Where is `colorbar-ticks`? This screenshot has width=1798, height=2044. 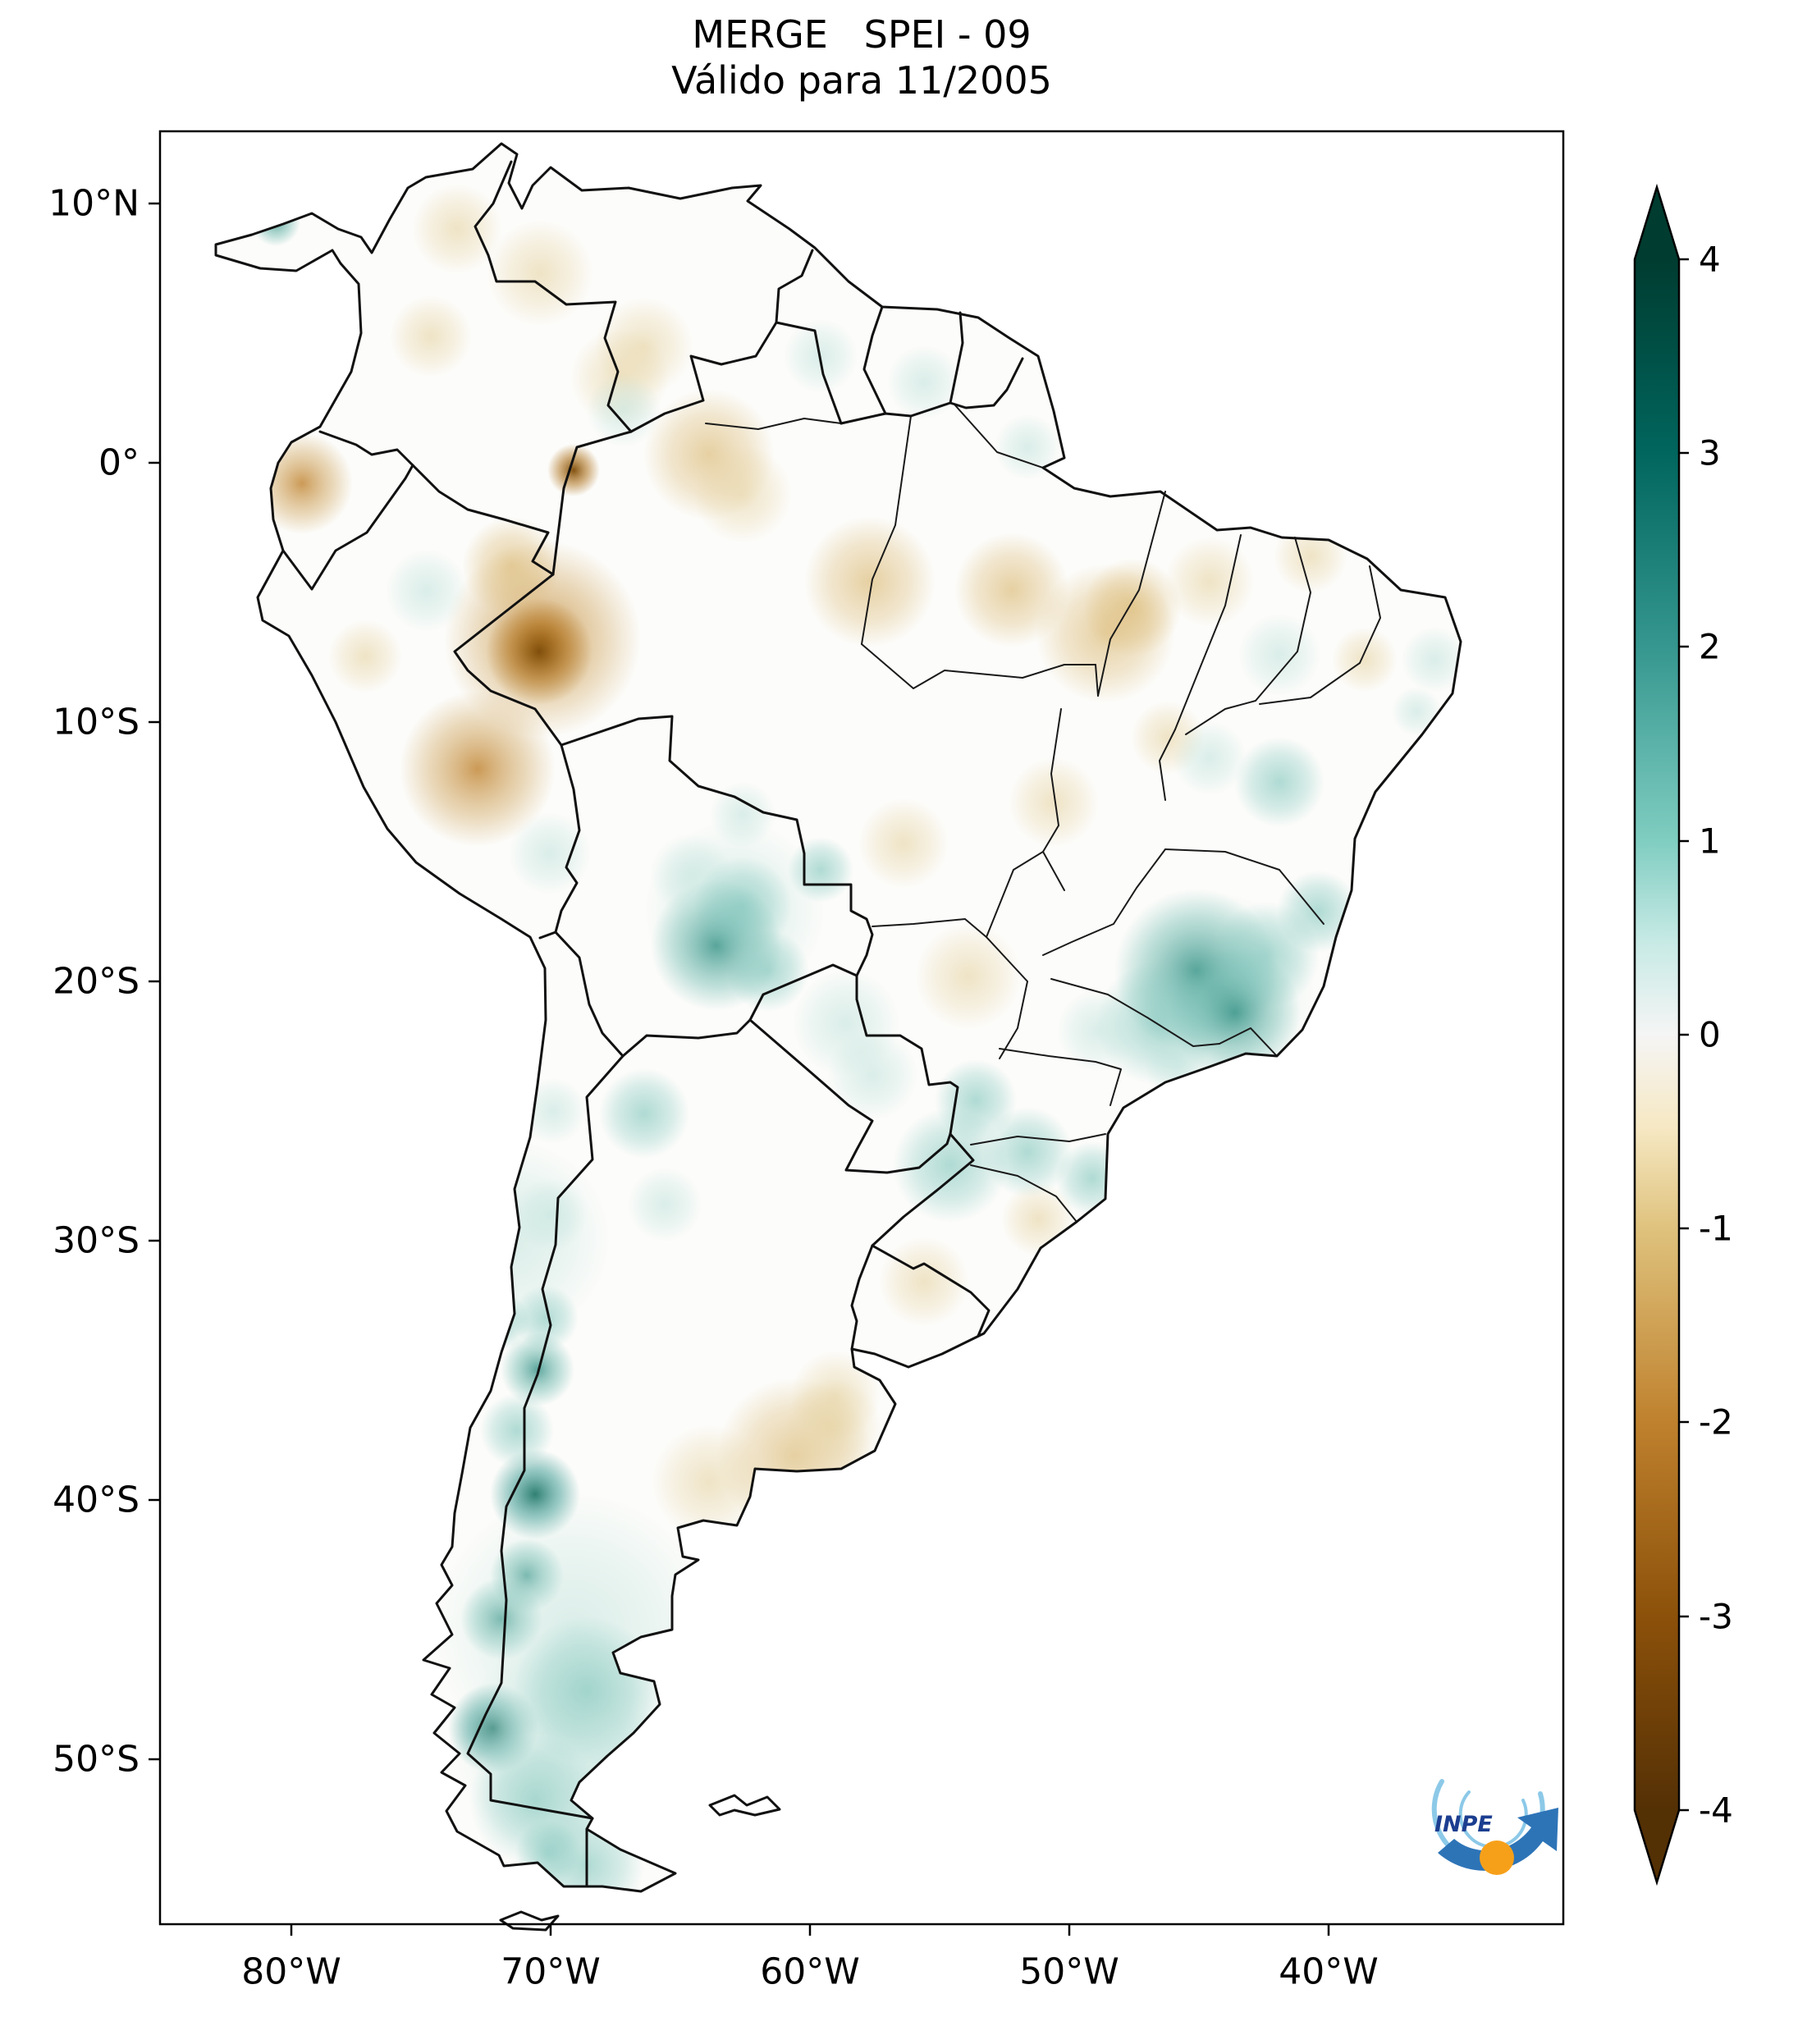
colorbar-ticks is located at coordinates (1684, 1035).